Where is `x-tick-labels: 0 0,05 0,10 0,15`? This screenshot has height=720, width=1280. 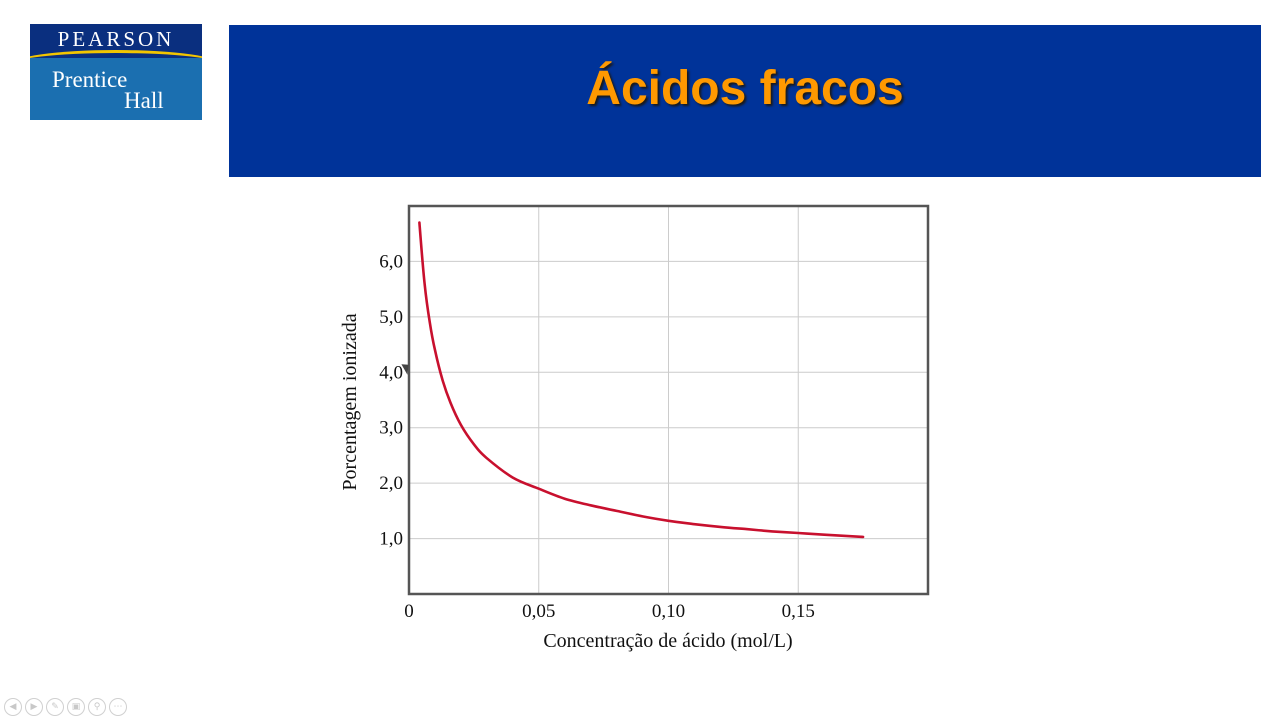
x-tick-labels: 0 0,05 0,10 0,15 is located at coordinates (609, 611).